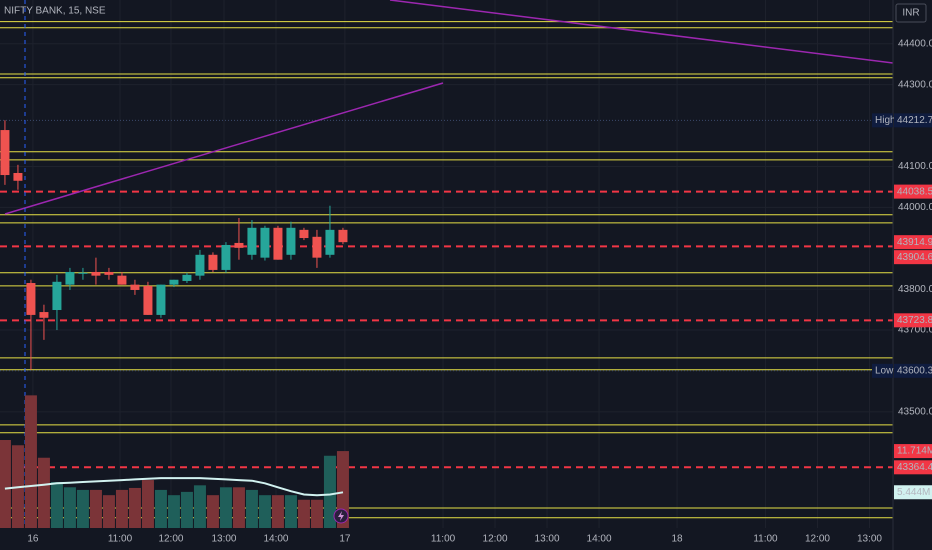 Image resolution: width=932 pixels, height=550 pixels. I want to click on currency: INR, so click(910, 13).